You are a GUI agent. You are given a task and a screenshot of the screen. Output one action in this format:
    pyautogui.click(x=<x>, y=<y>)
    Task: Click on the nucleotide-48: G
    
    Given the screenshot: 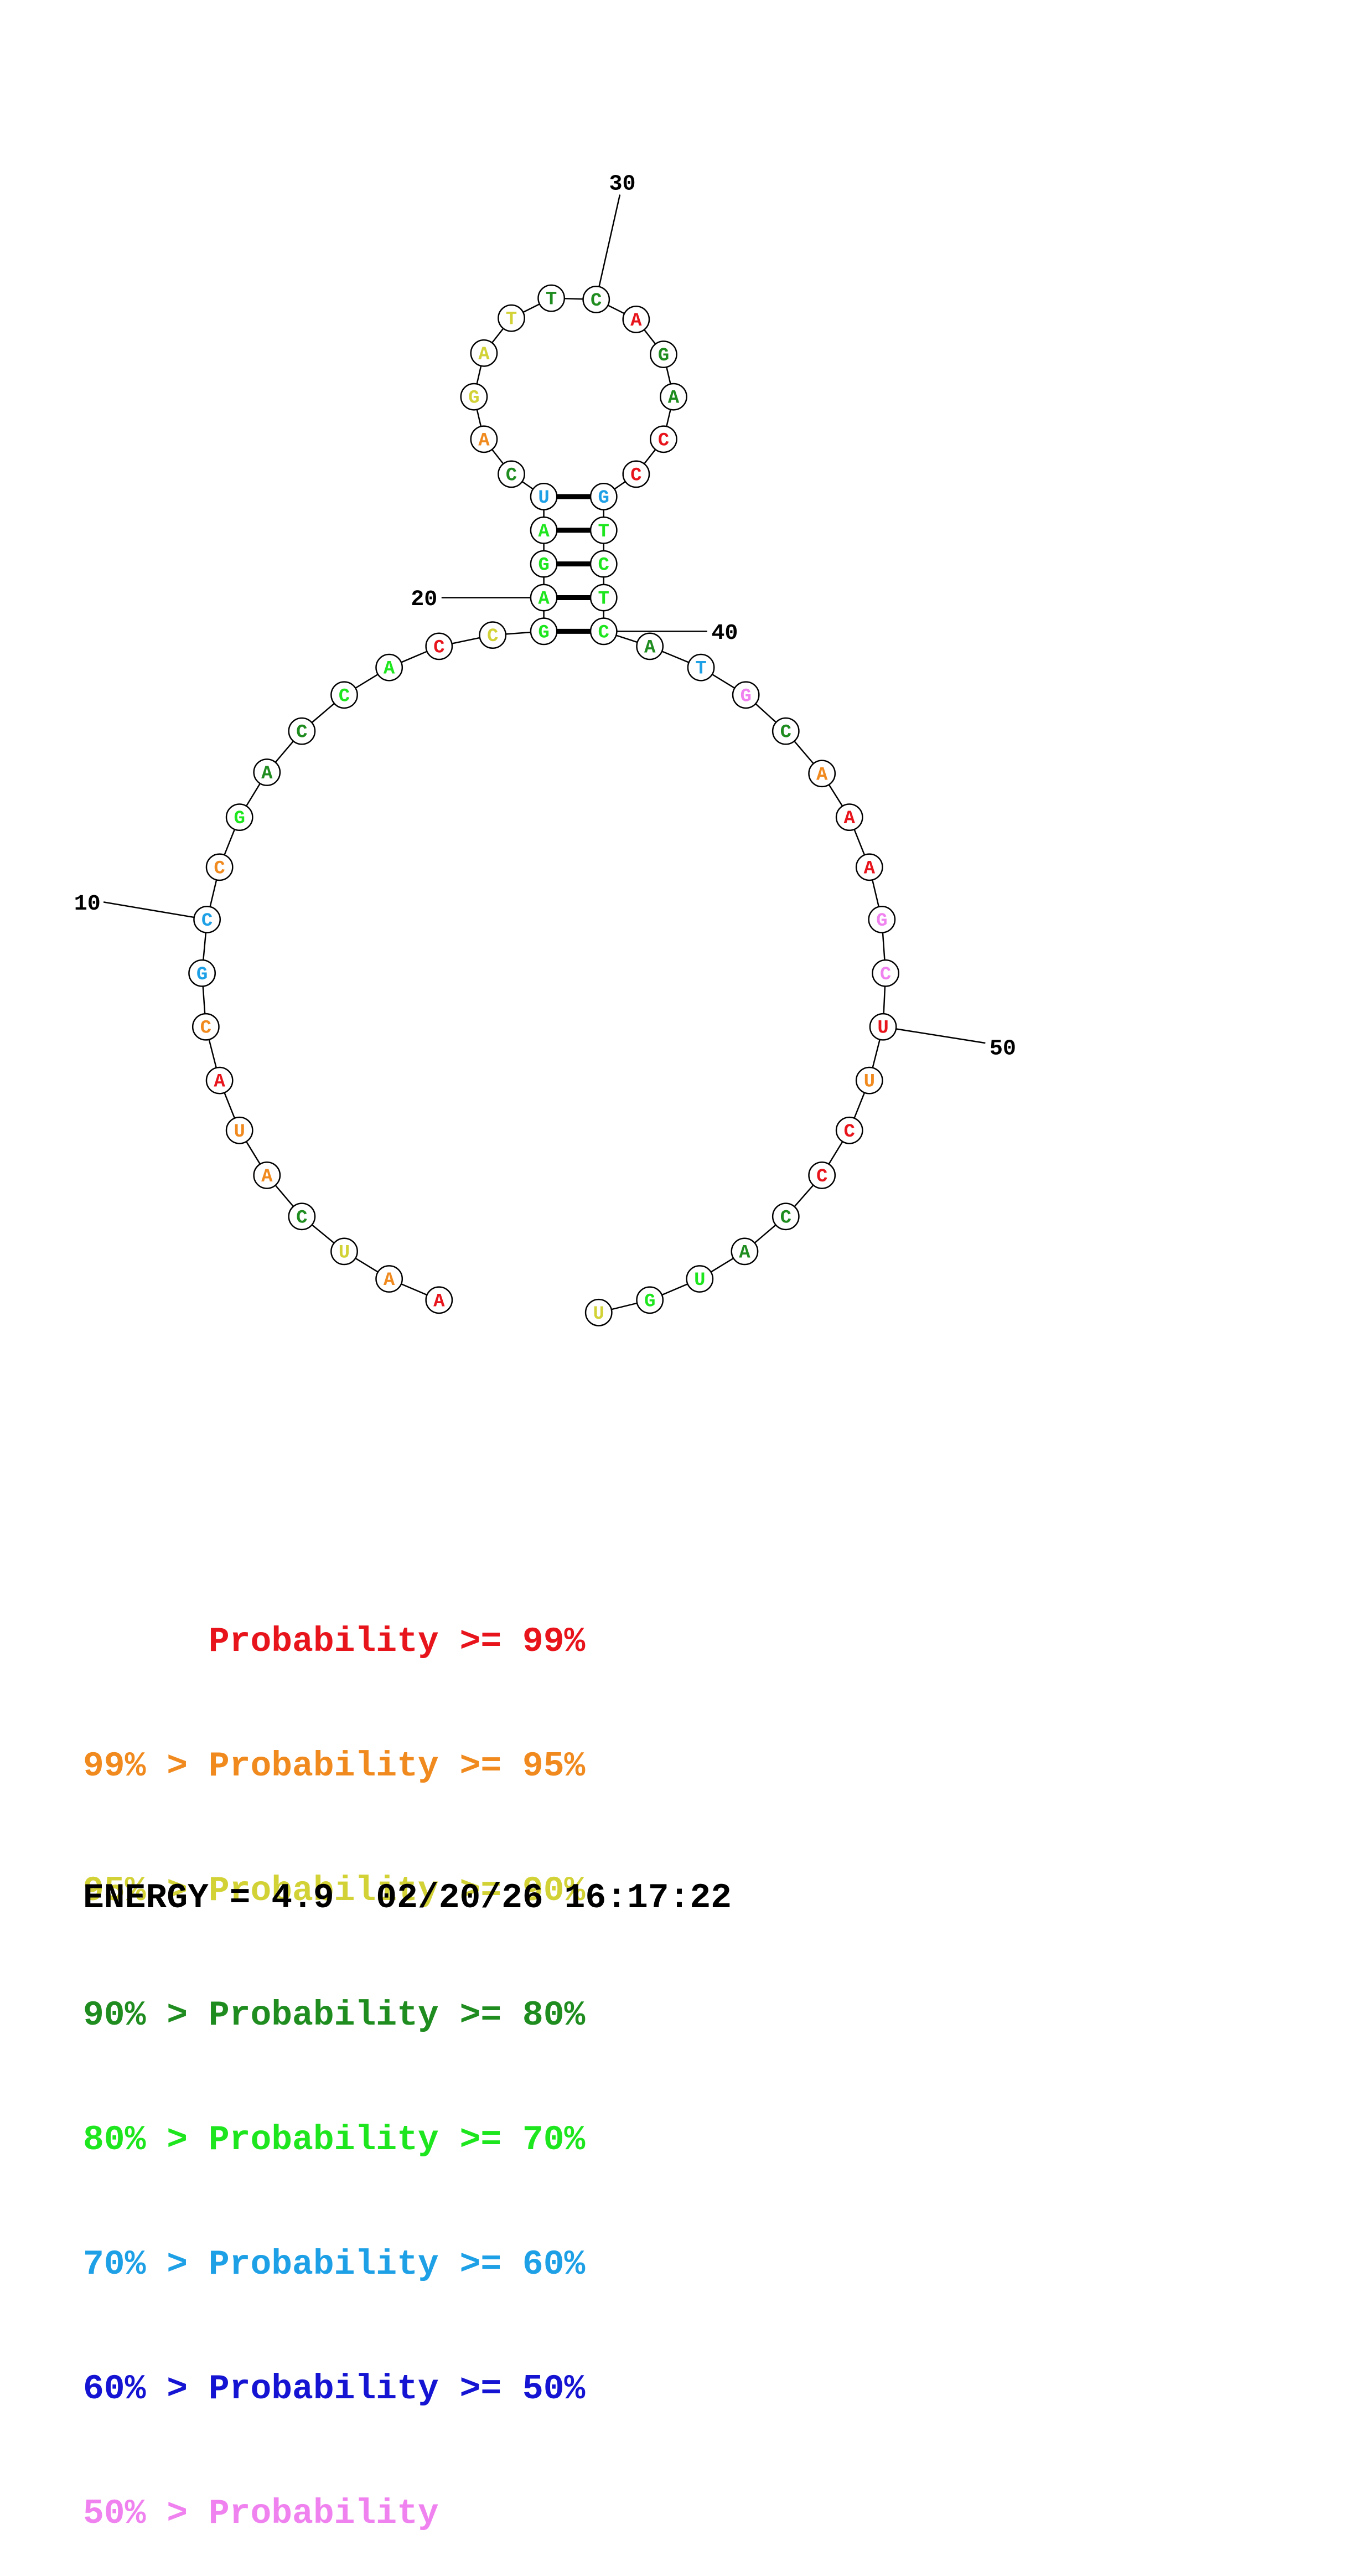 What is the action you would take?
    pyautogui.click(x=882, y=919)
    